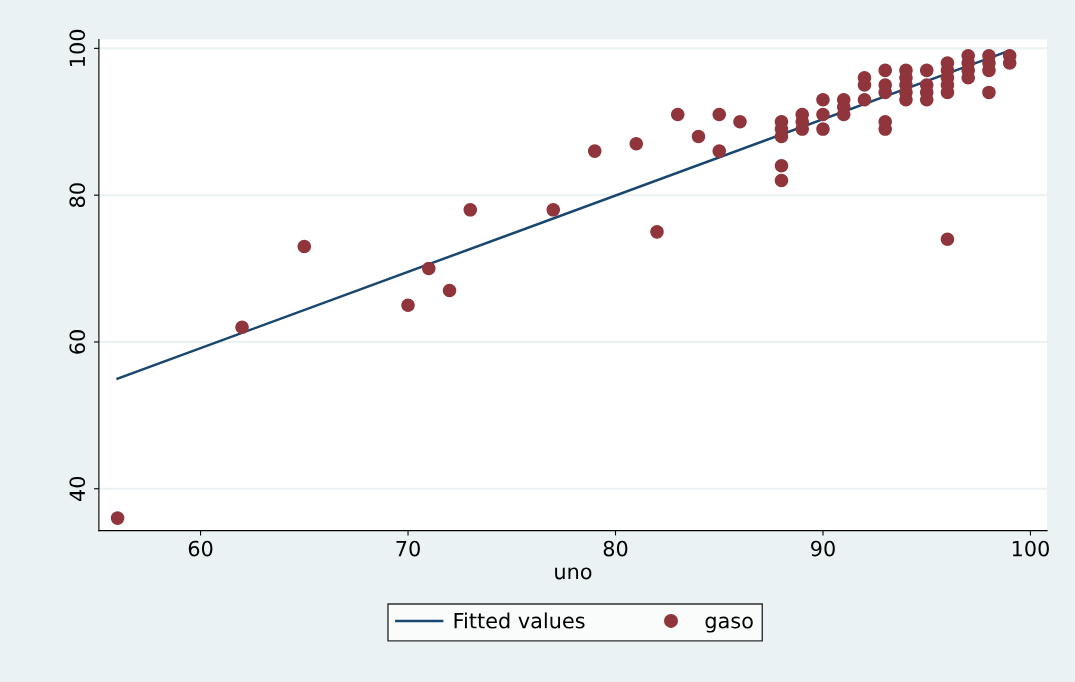 The width and height of the screenshot is (1075, 682). What do you see at coordinates (200, 548) in the screenshot?
I see `x-tick-label: 60` at bounding box center [200, 548].